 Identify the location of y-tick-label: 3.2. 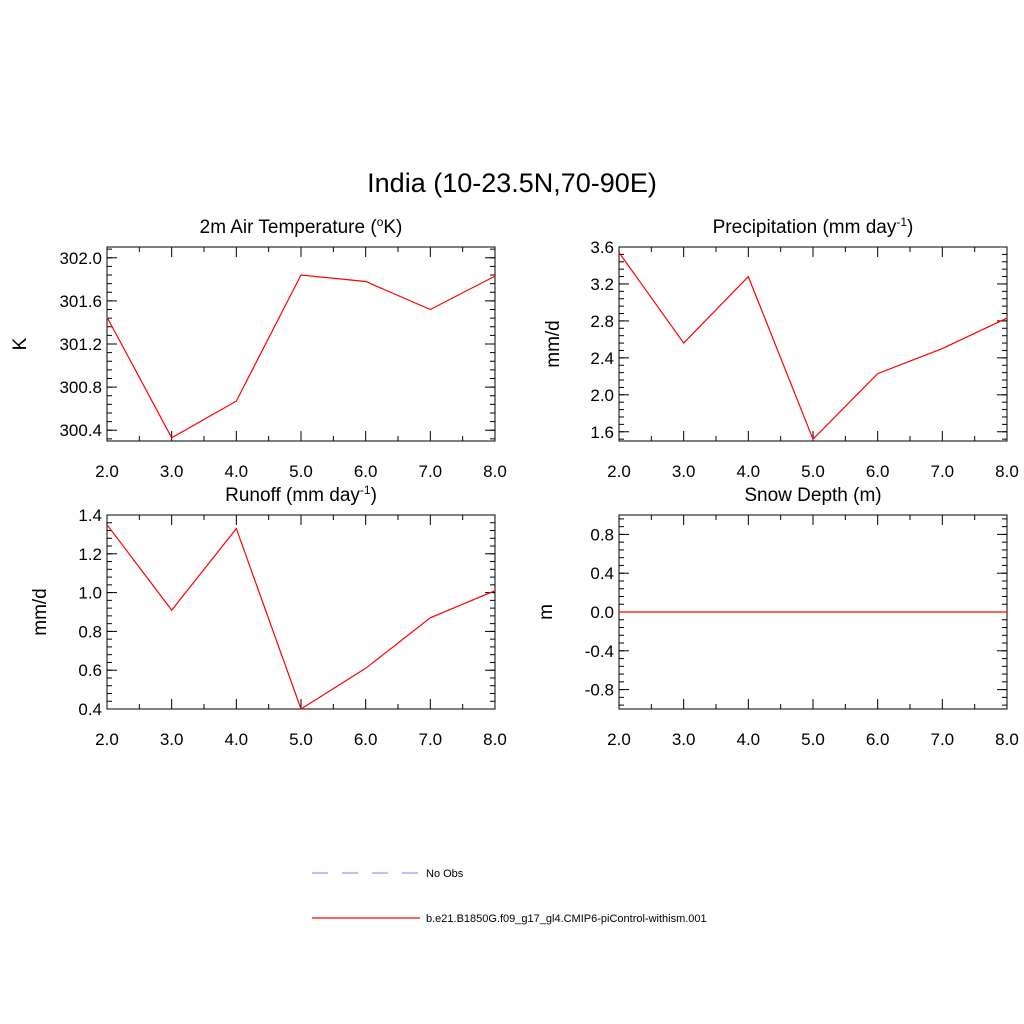
(602, 284).